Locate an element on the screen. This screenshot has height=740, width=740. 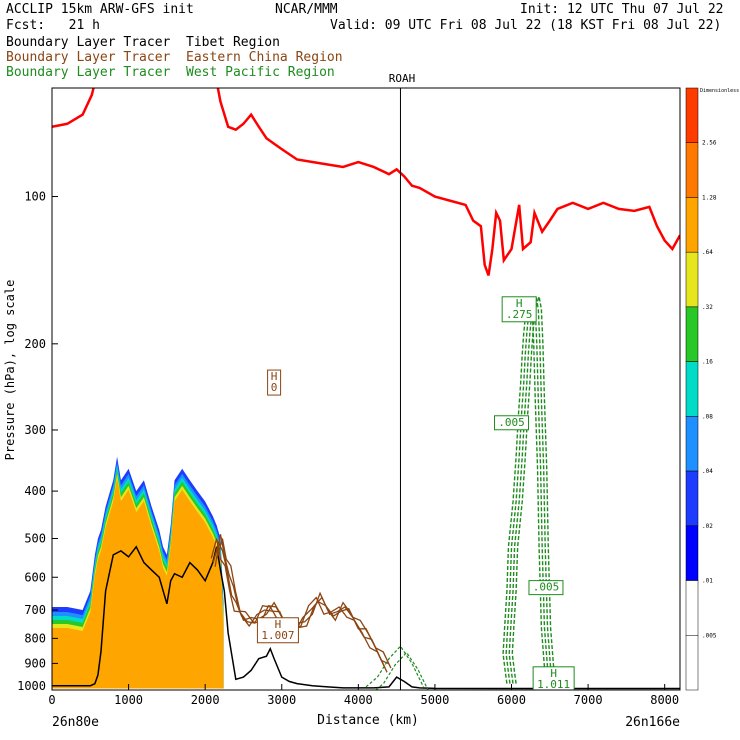
colorbar-level-label: .64 is located at coordinates (707, 252).